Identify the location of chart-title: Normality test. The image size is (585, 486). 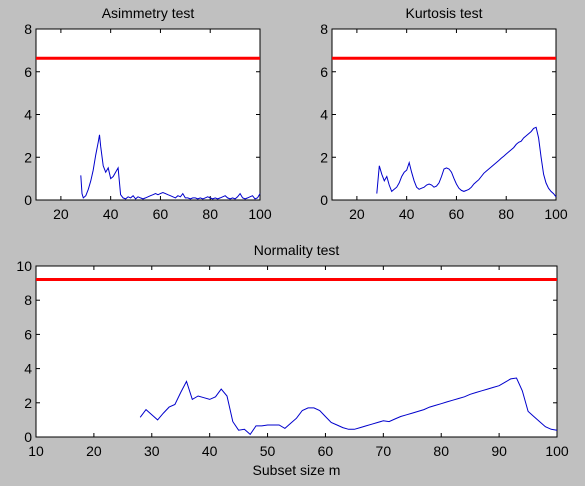
(297, 250).